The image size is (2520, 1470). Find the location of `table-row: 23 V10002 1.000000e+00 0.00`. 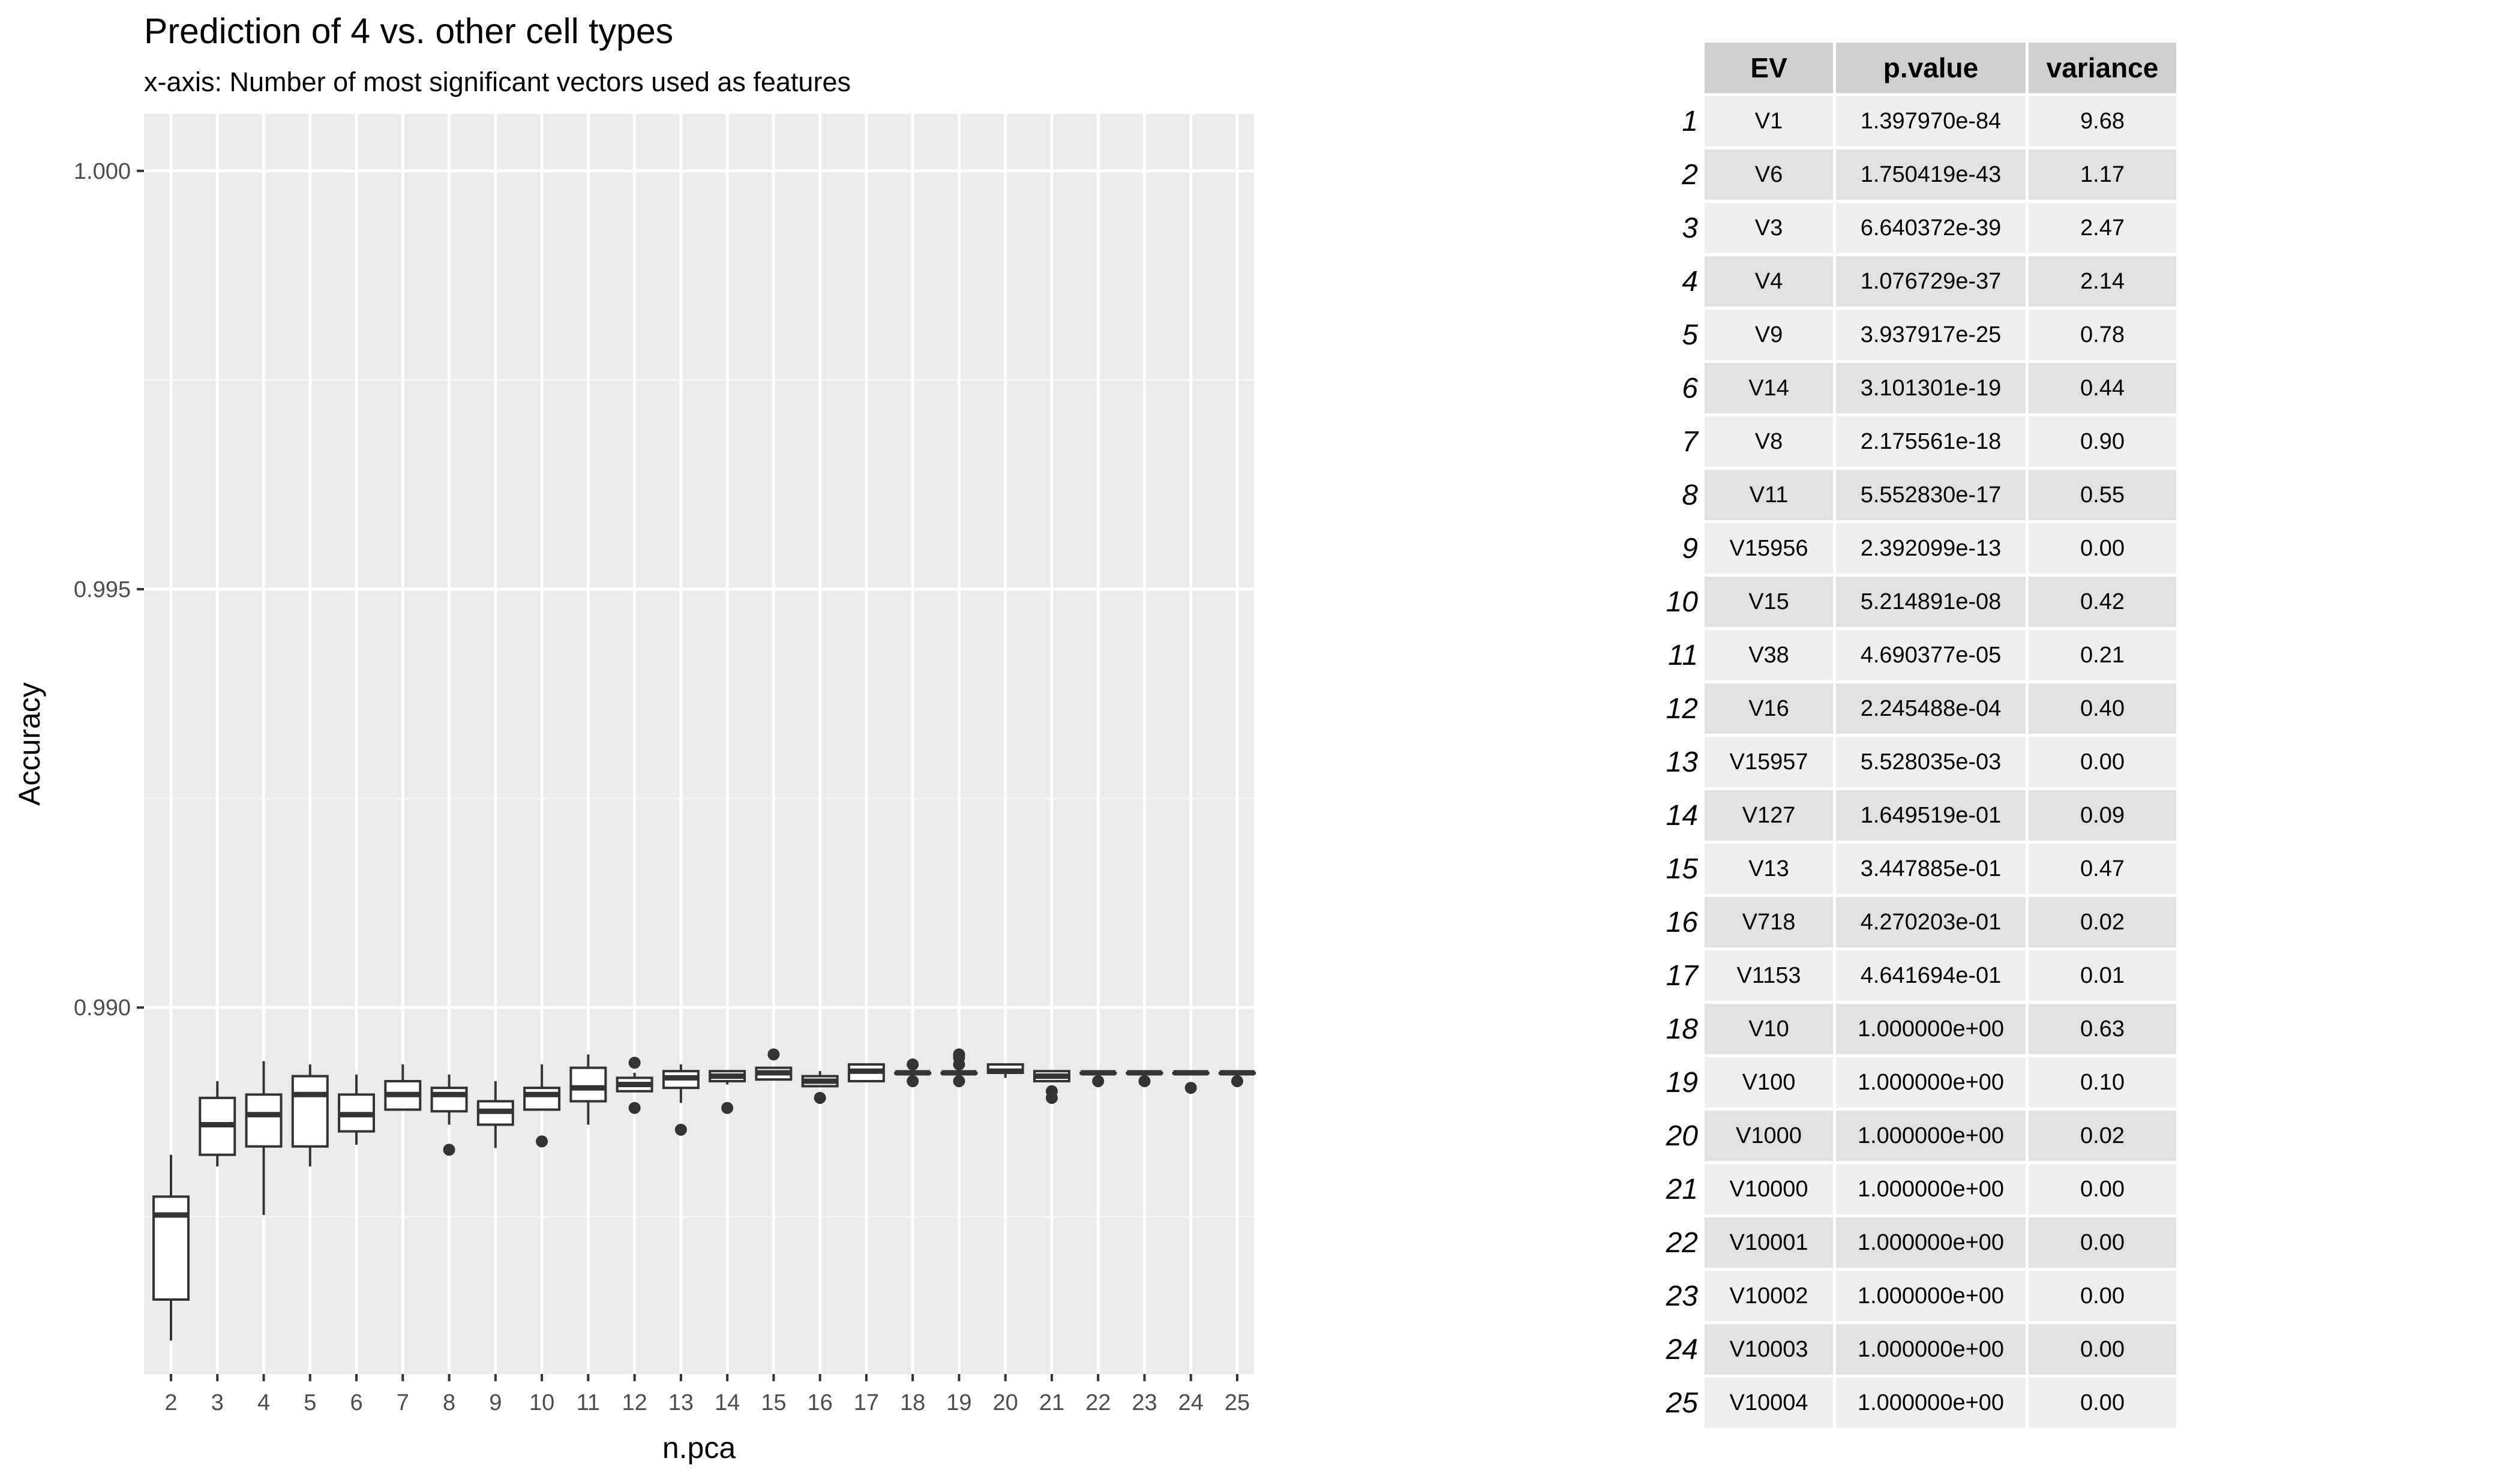

table-row: 23 V10002 1.000000e+00 0.00 is located at coordinates (1907, 1296).